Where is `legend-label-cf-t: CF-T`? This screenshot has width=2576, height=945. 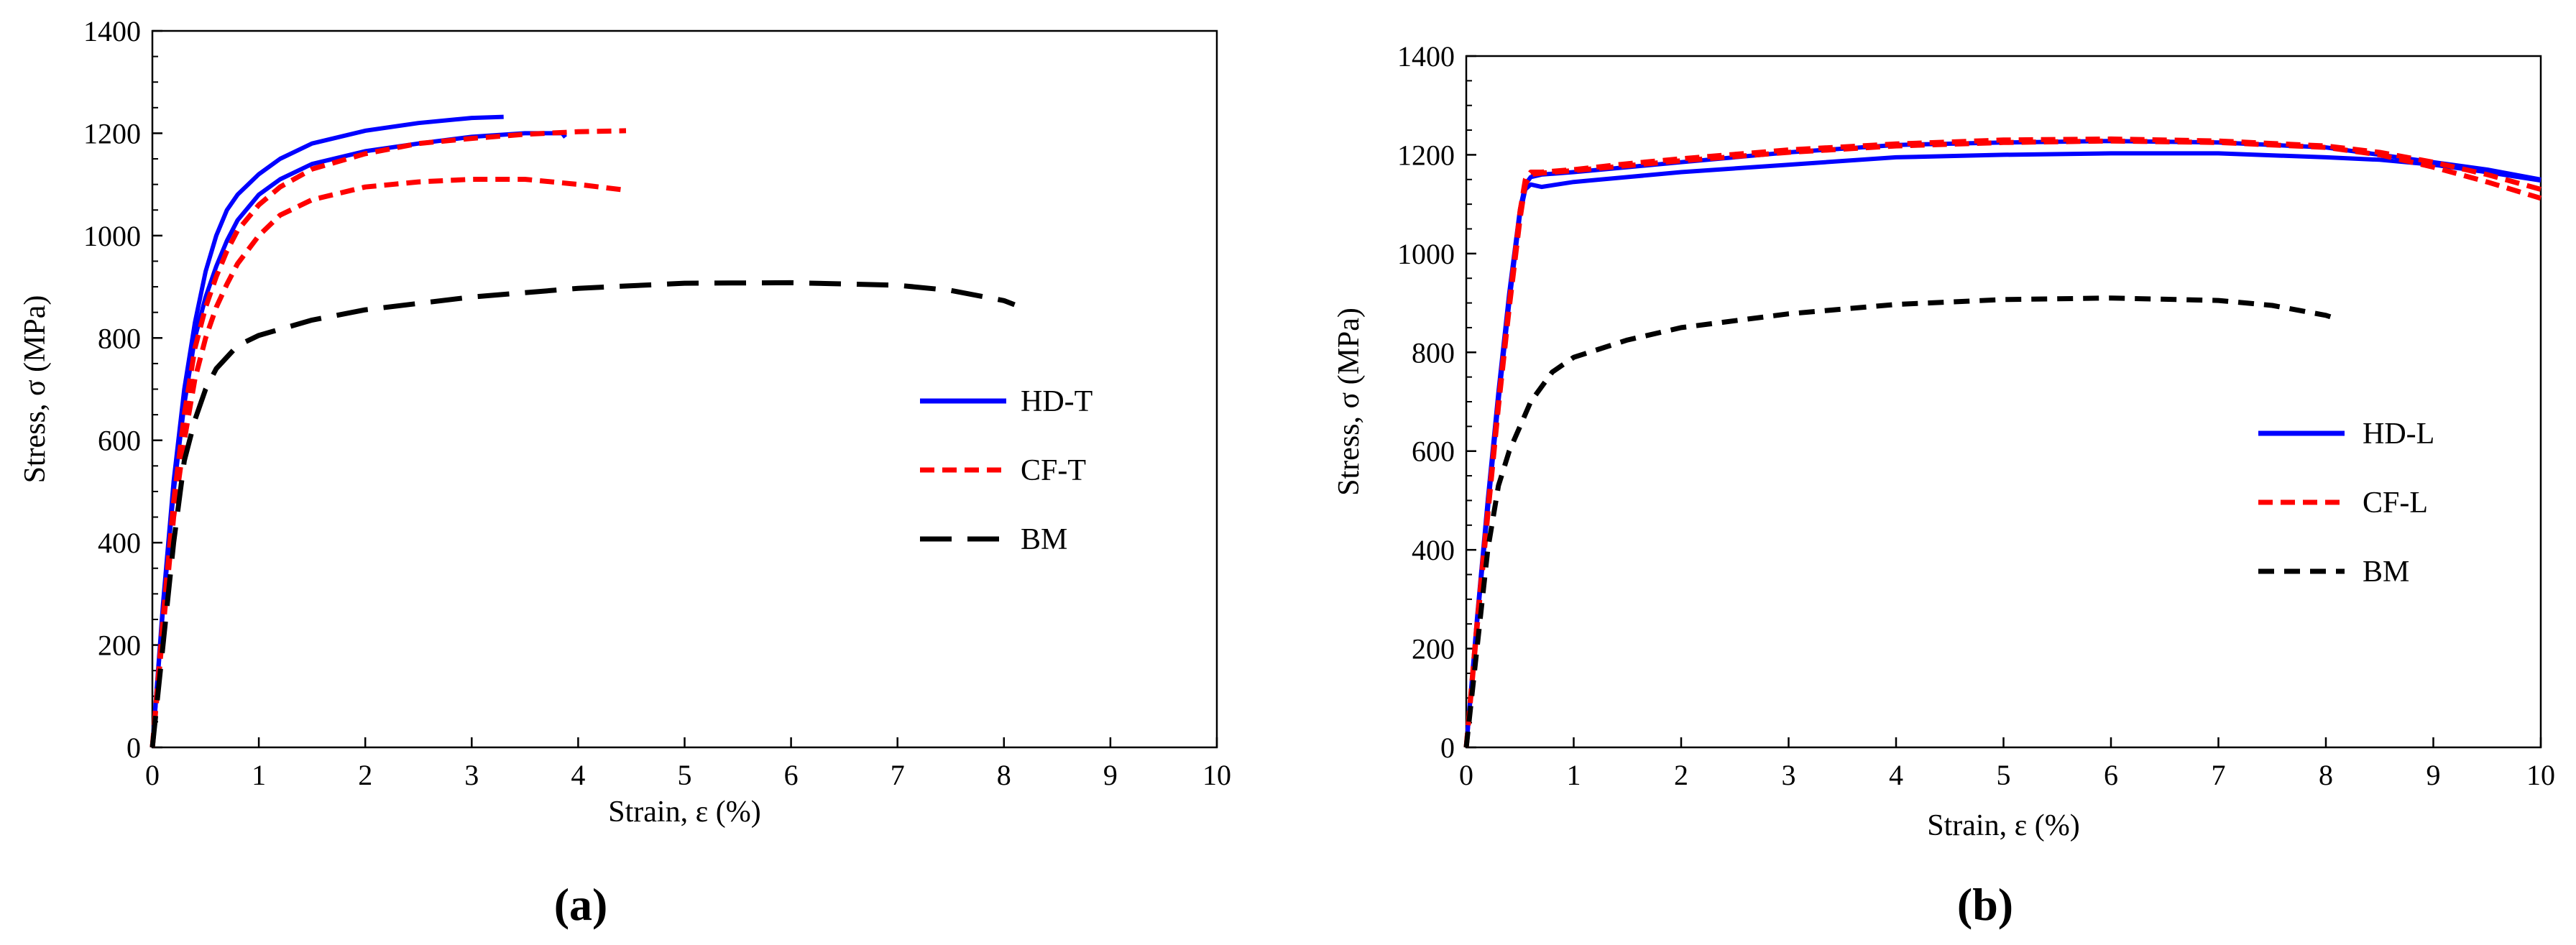
legend-label-cf-t: CF-T is located at coordinates (1053, 471).